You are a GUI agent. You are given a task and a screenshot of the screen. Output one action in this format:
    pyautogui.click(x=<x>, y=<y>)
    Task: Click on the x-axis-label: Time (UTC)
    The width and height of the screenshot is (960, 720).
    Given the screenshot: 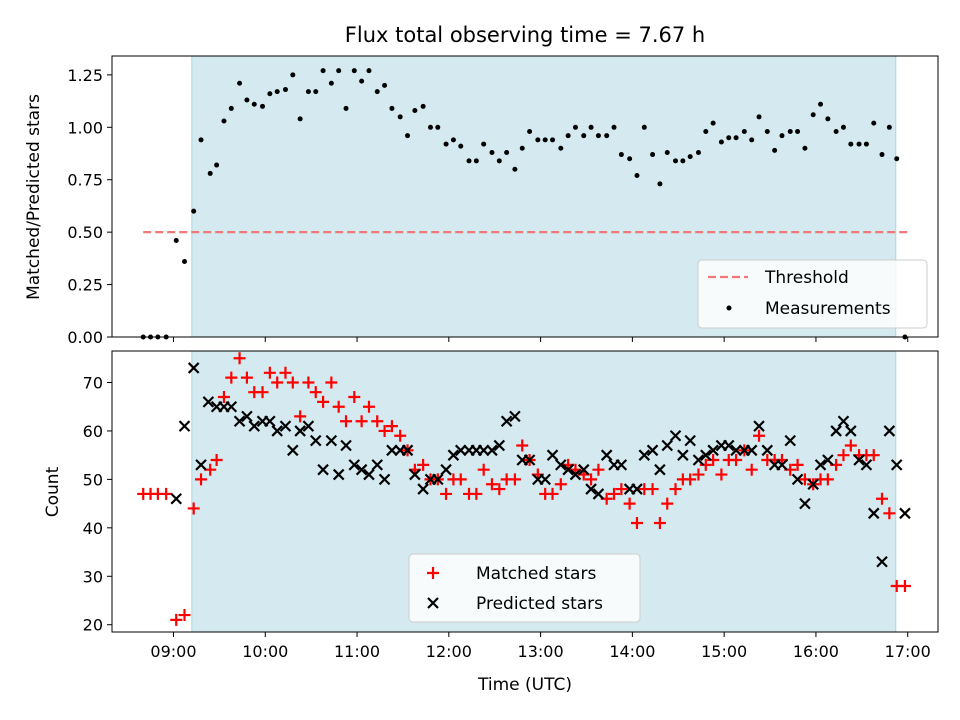 What is the action you would take?
    pyautogui.click(x=524, y=685)
    